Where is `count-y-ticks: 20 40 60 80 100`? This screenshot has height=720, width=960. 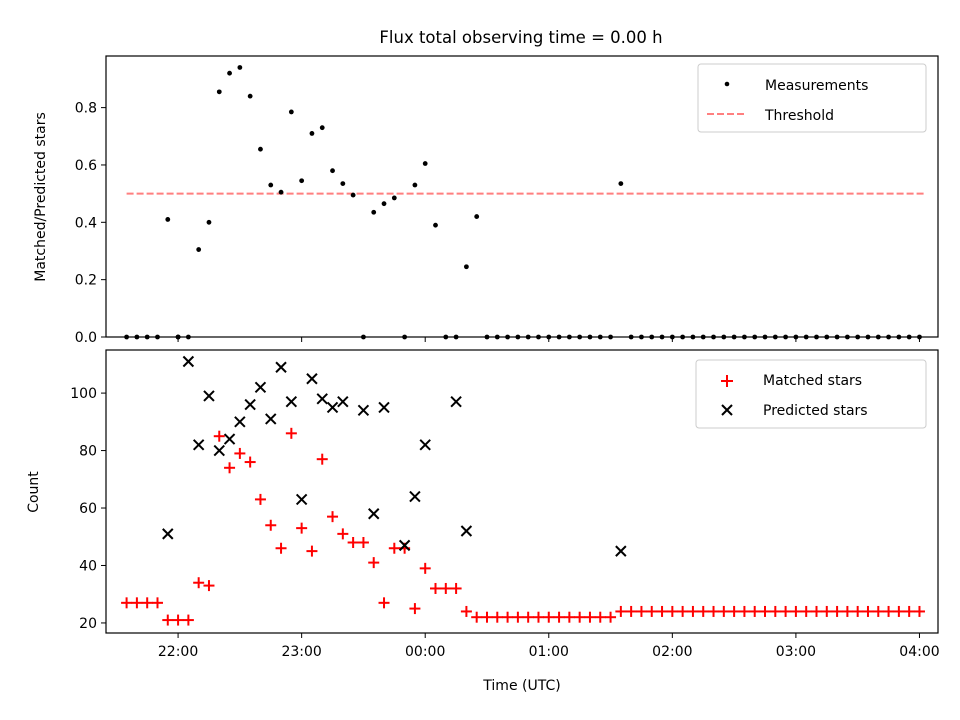 count-y-ticks: 20 40 60 80 100 is located at coordinates (88, 509).